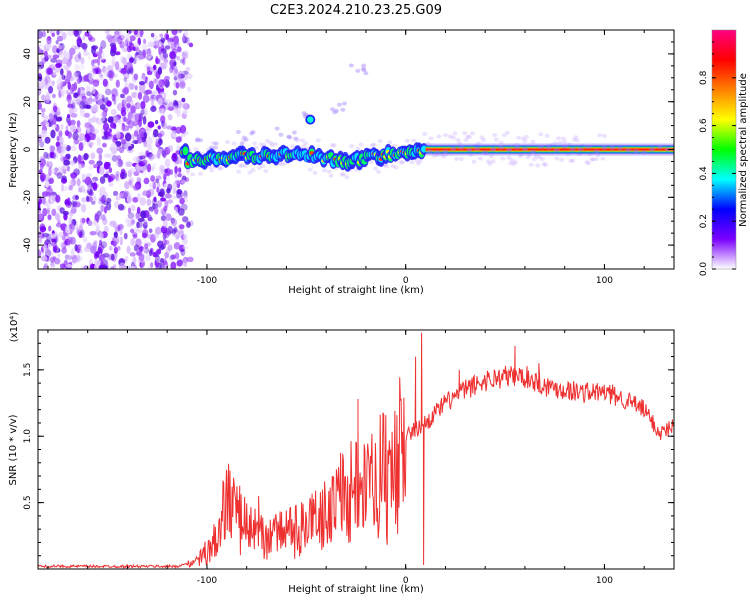 The width and height of the screenshot is (750, 600). I want to click on colorbar-tick-label: 0.6, so click(704, 125).